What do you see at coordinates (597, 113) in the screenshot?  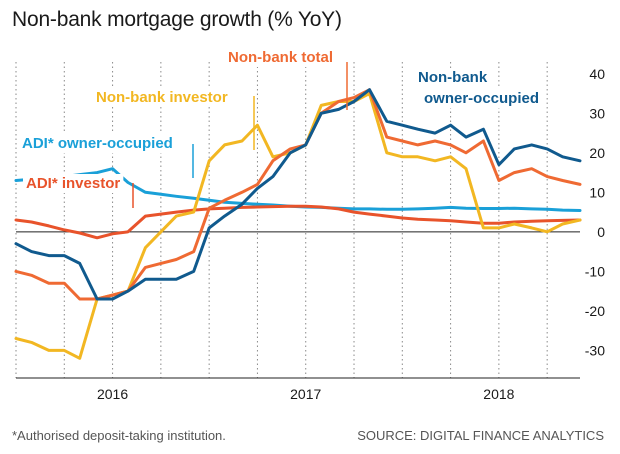 I see `y-tick-label: 30` at bounding box center [597, 113].